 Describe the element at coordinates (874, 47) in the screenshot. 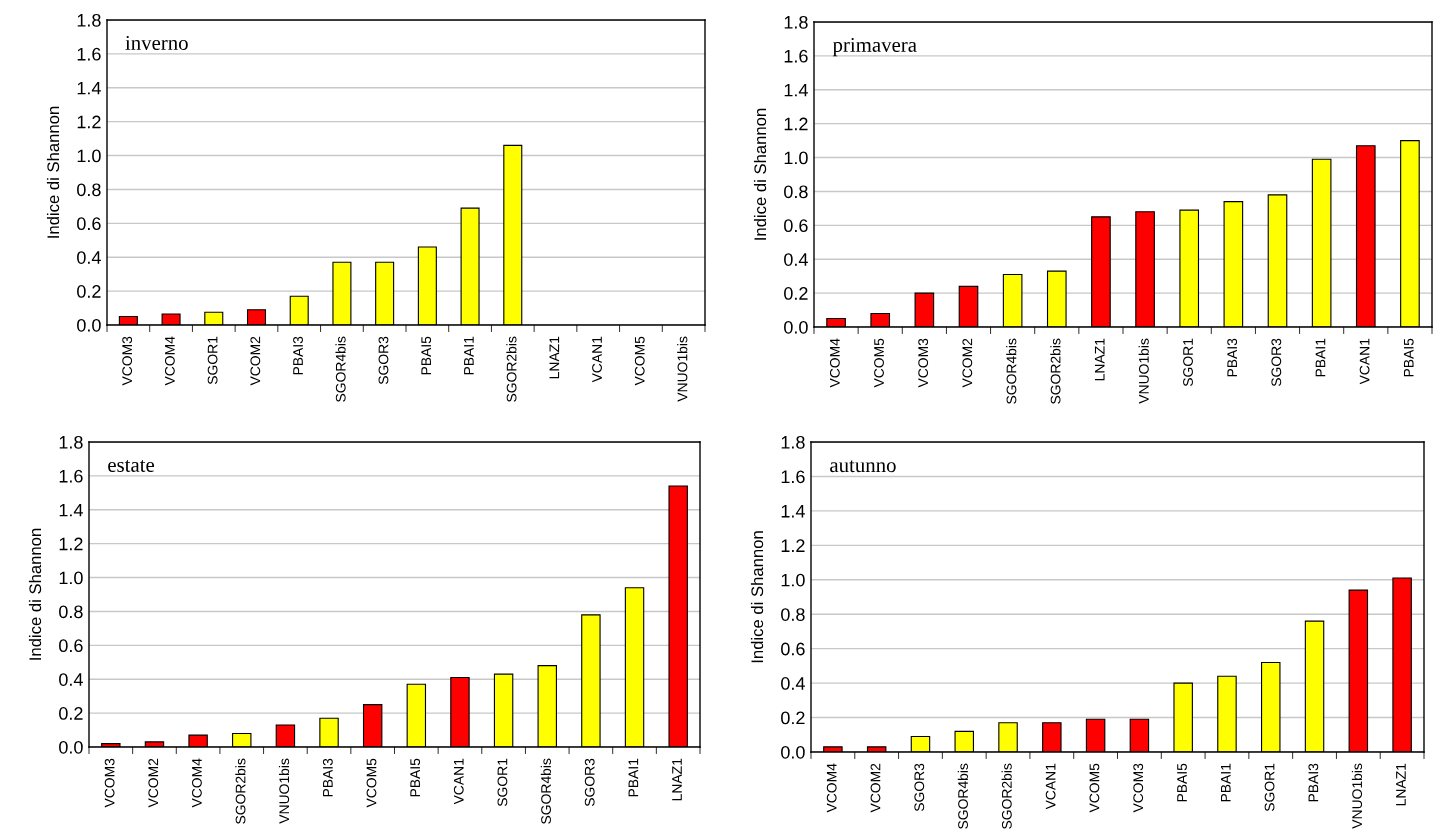

I see `text: primavera` at that location.